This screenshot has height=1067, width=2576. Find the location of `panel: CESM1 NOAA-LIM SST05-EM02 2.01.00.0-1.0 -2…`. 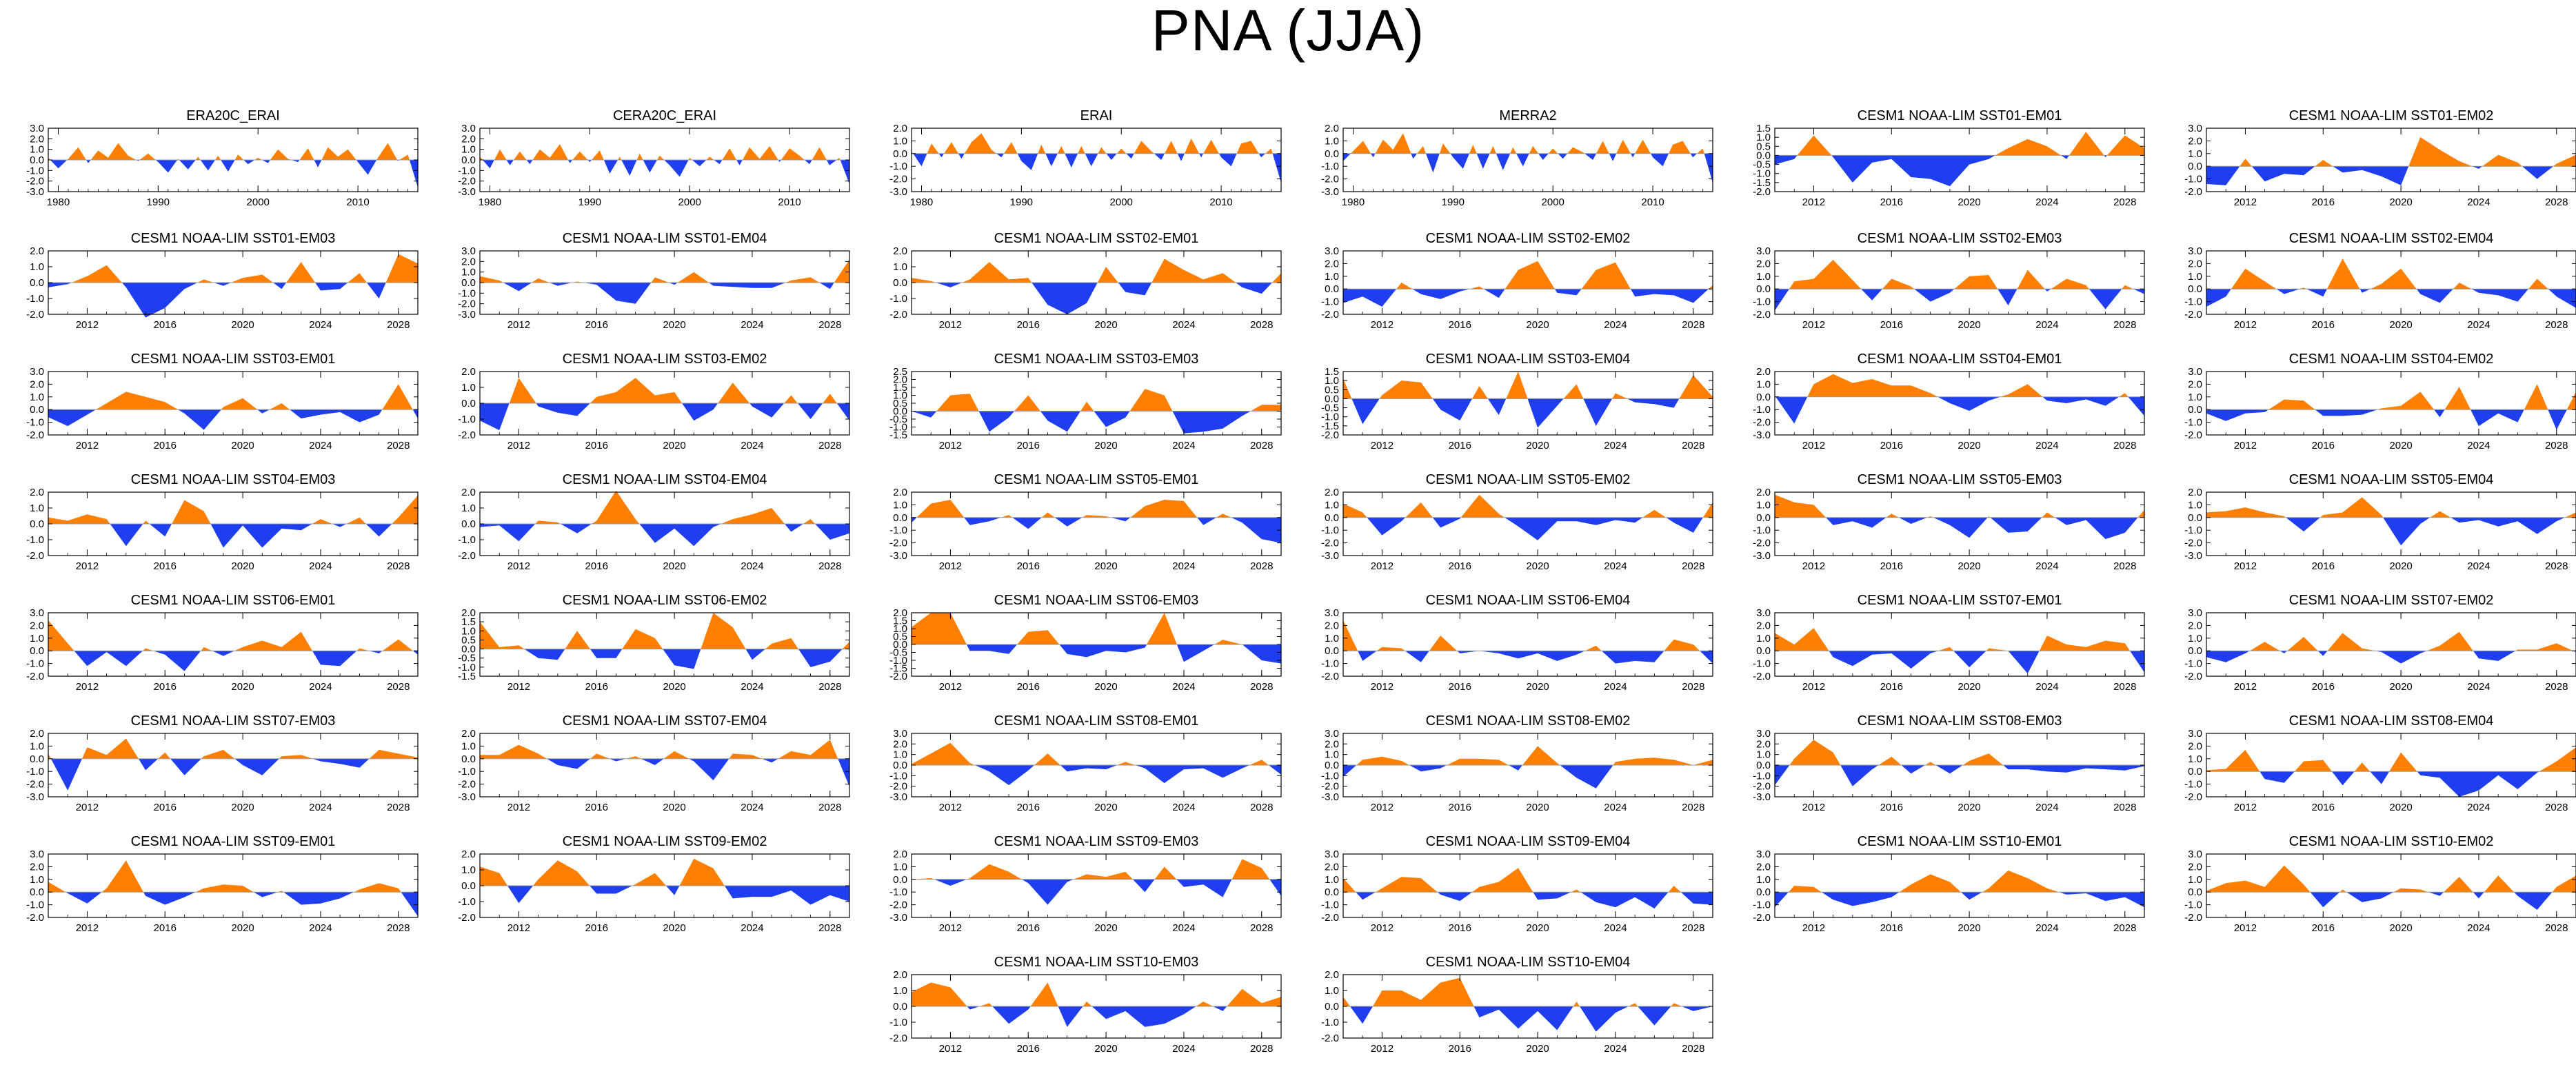

panel: CESM1 NOAA-LIM SST05-EM02 2.01.00.0-1.0 -2… is located at coordinates (1517, 522).